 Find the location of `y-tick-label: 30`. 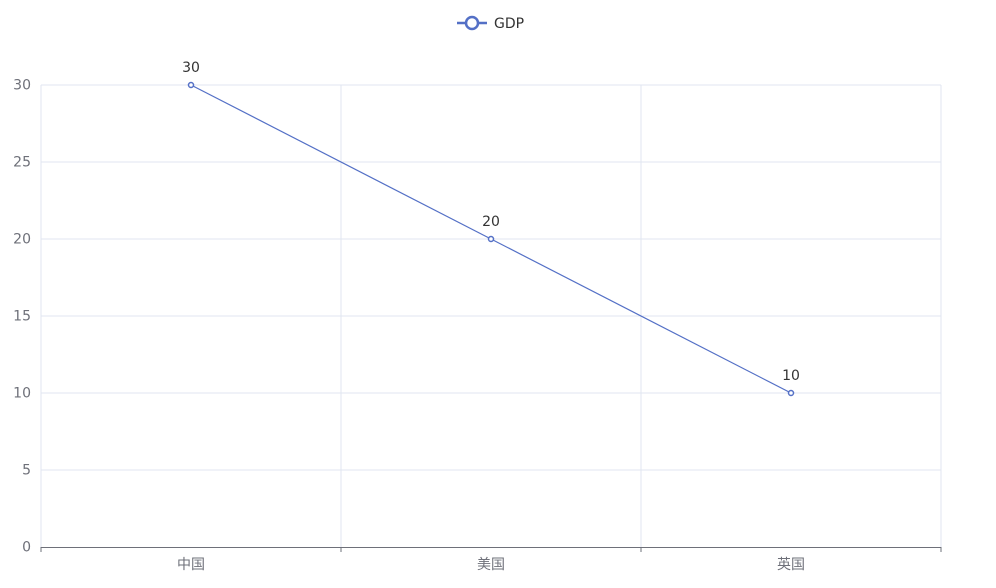

y-tick-label: 30 is located at coordinates (22, 86).